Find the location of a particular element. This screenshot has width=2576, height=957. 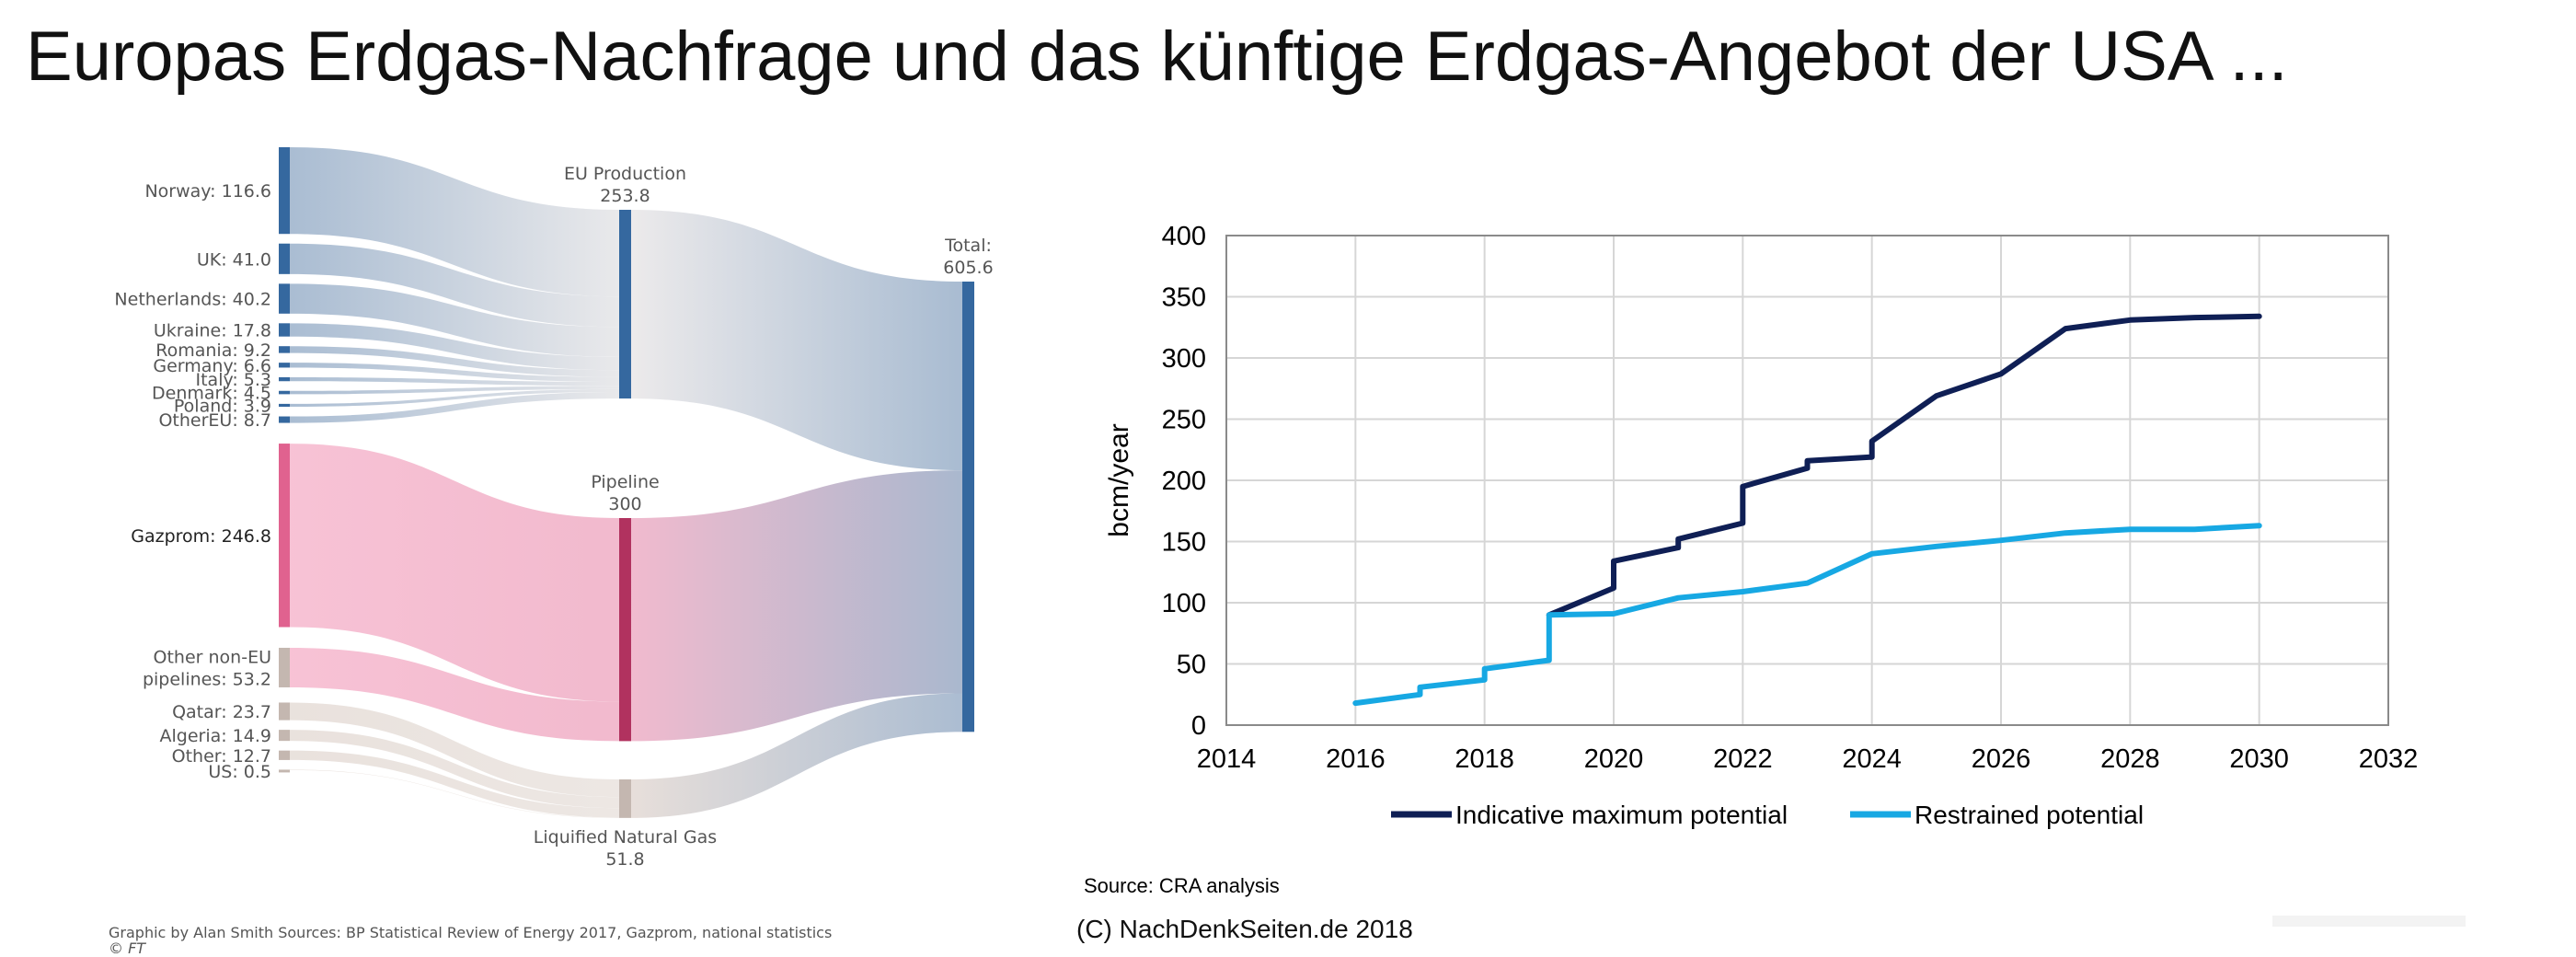

x-tick-label: 2026 is located at coordinates (2001, 759).